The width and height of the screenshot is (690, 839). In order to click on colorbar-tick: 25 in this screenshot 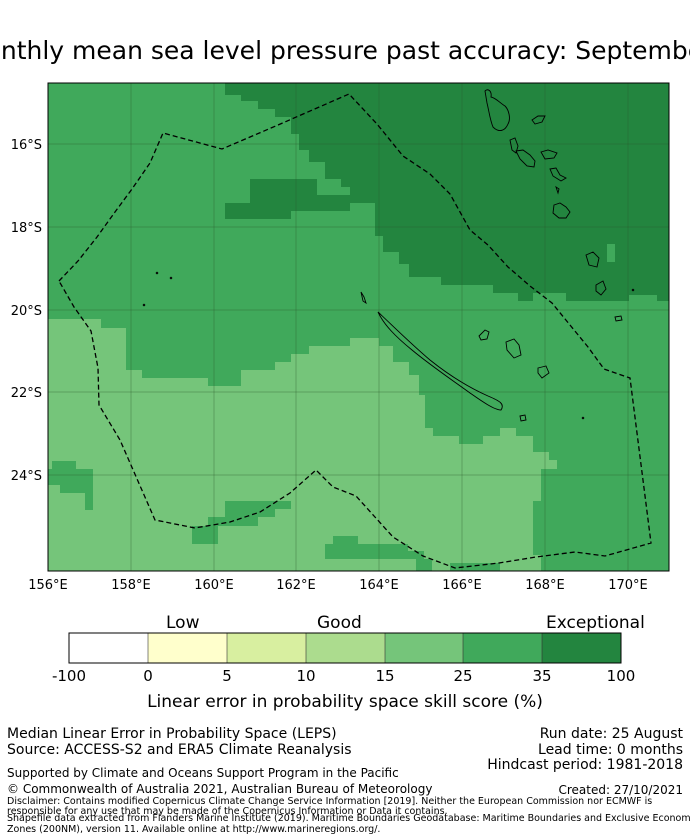, I will do `click(463, 676)`.